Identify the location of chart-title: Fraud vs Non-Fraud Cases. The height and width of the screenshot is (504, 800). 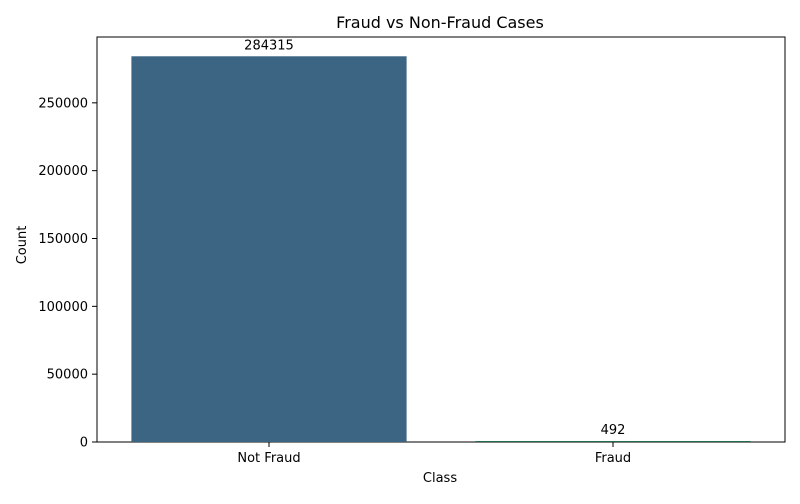
(440, 22).